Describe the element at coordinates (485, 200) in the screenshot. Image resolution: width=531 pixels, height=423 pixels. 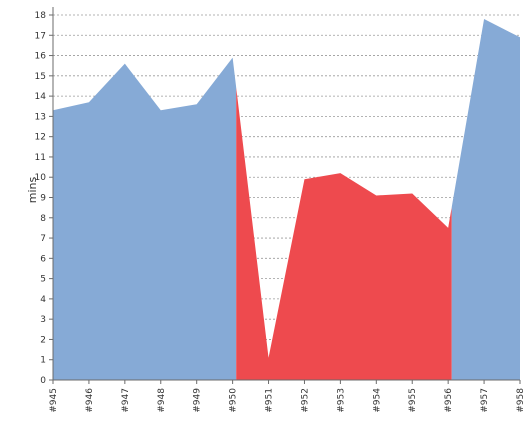
I see `area-segment-ok` at that location.